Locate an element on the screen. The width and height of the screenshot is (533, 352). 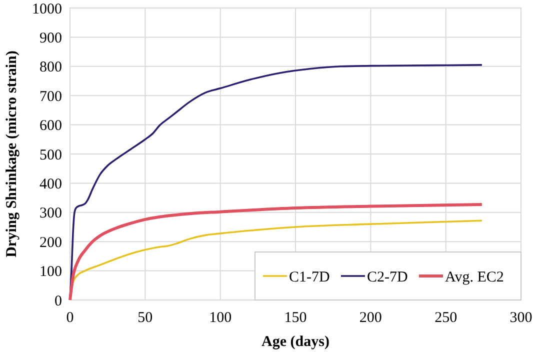
x-tick-label: 300 is located at coordinates (521, 318).